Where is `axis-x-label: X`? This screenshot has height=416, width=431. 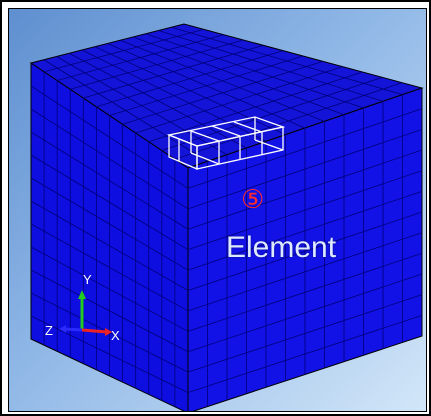
axis-x-label: X is located at coordinates (115, 335).